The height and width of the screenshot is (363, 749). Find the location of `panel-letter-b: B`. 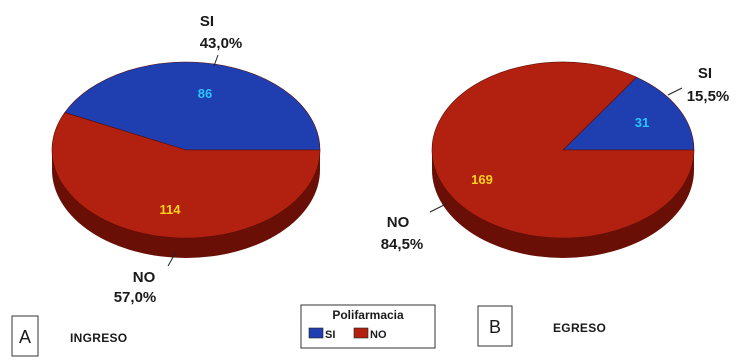

panel-letter-b: B is located at coordinates (495, 327).